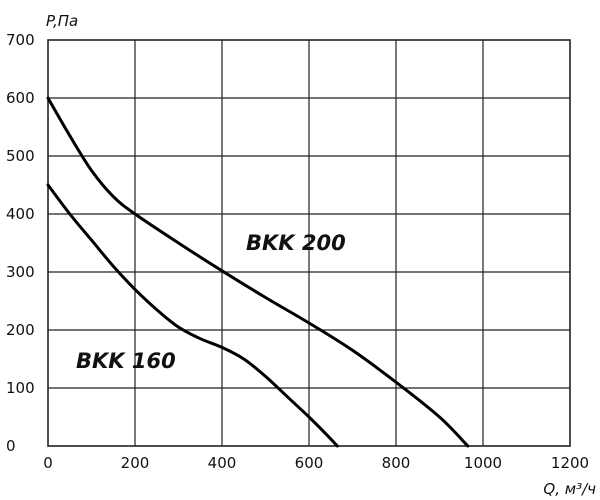 The height and width of the screenshot is (500, 600). I want to click on series-label-bkk-160: BKK 160, so click(126, 361).